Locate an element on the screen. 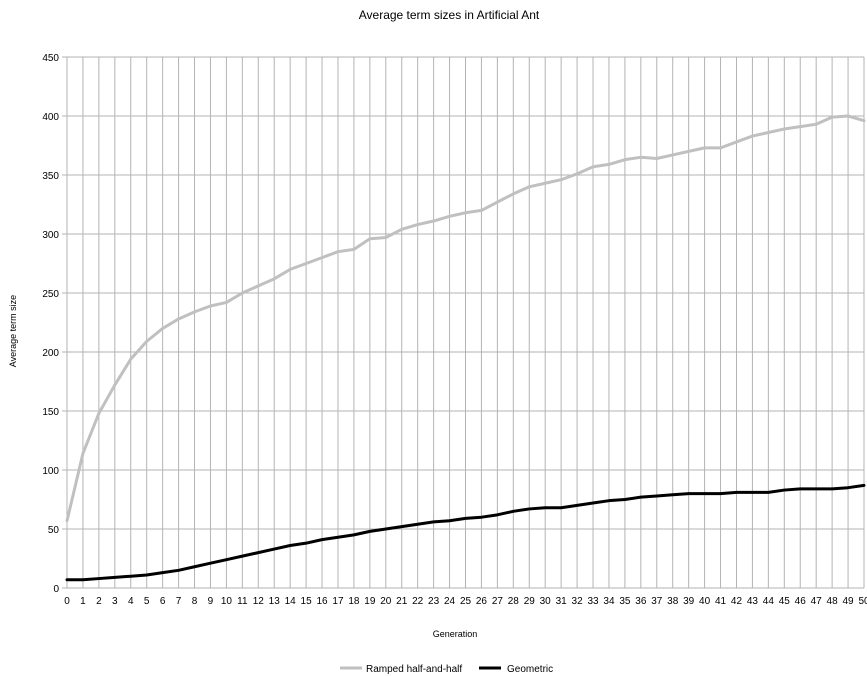  legend: Ramped half-and-half Geometric is located at coordinates (446, 669).